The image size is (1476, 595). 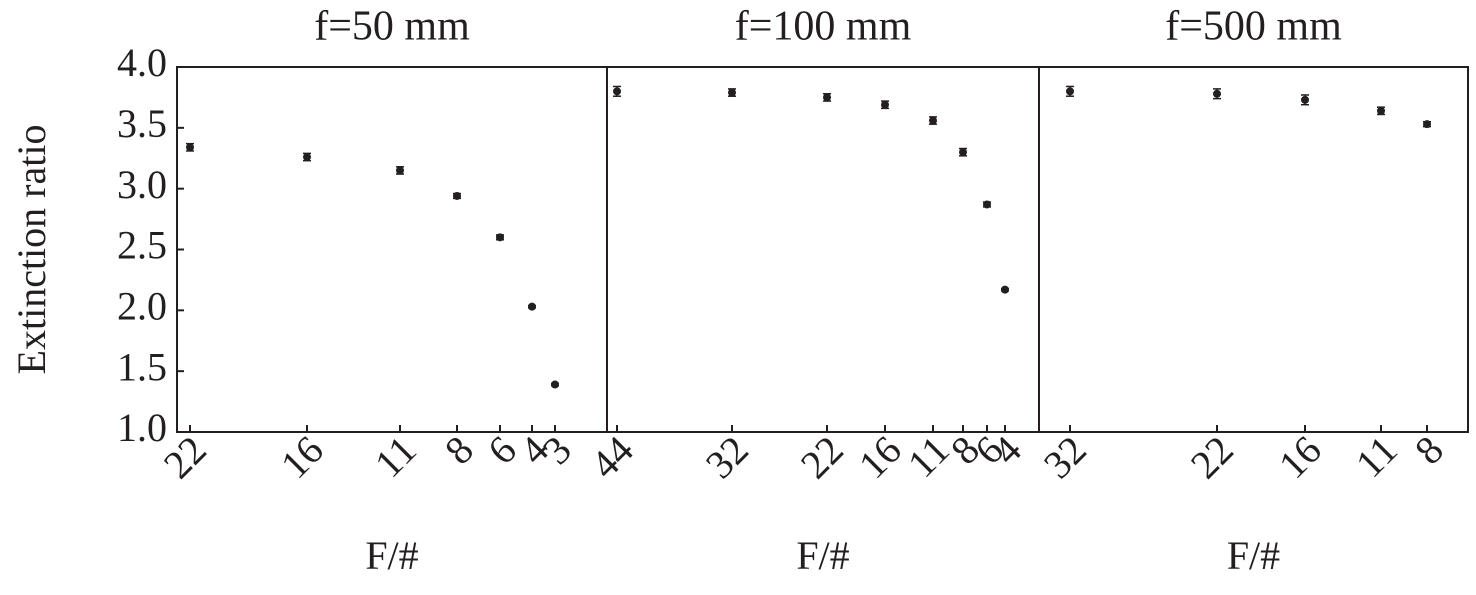 What do you see at coordinates (142, 366) in the screenshot?
I see `y-tick-label: 1.5` at bounding box center [142, 366].